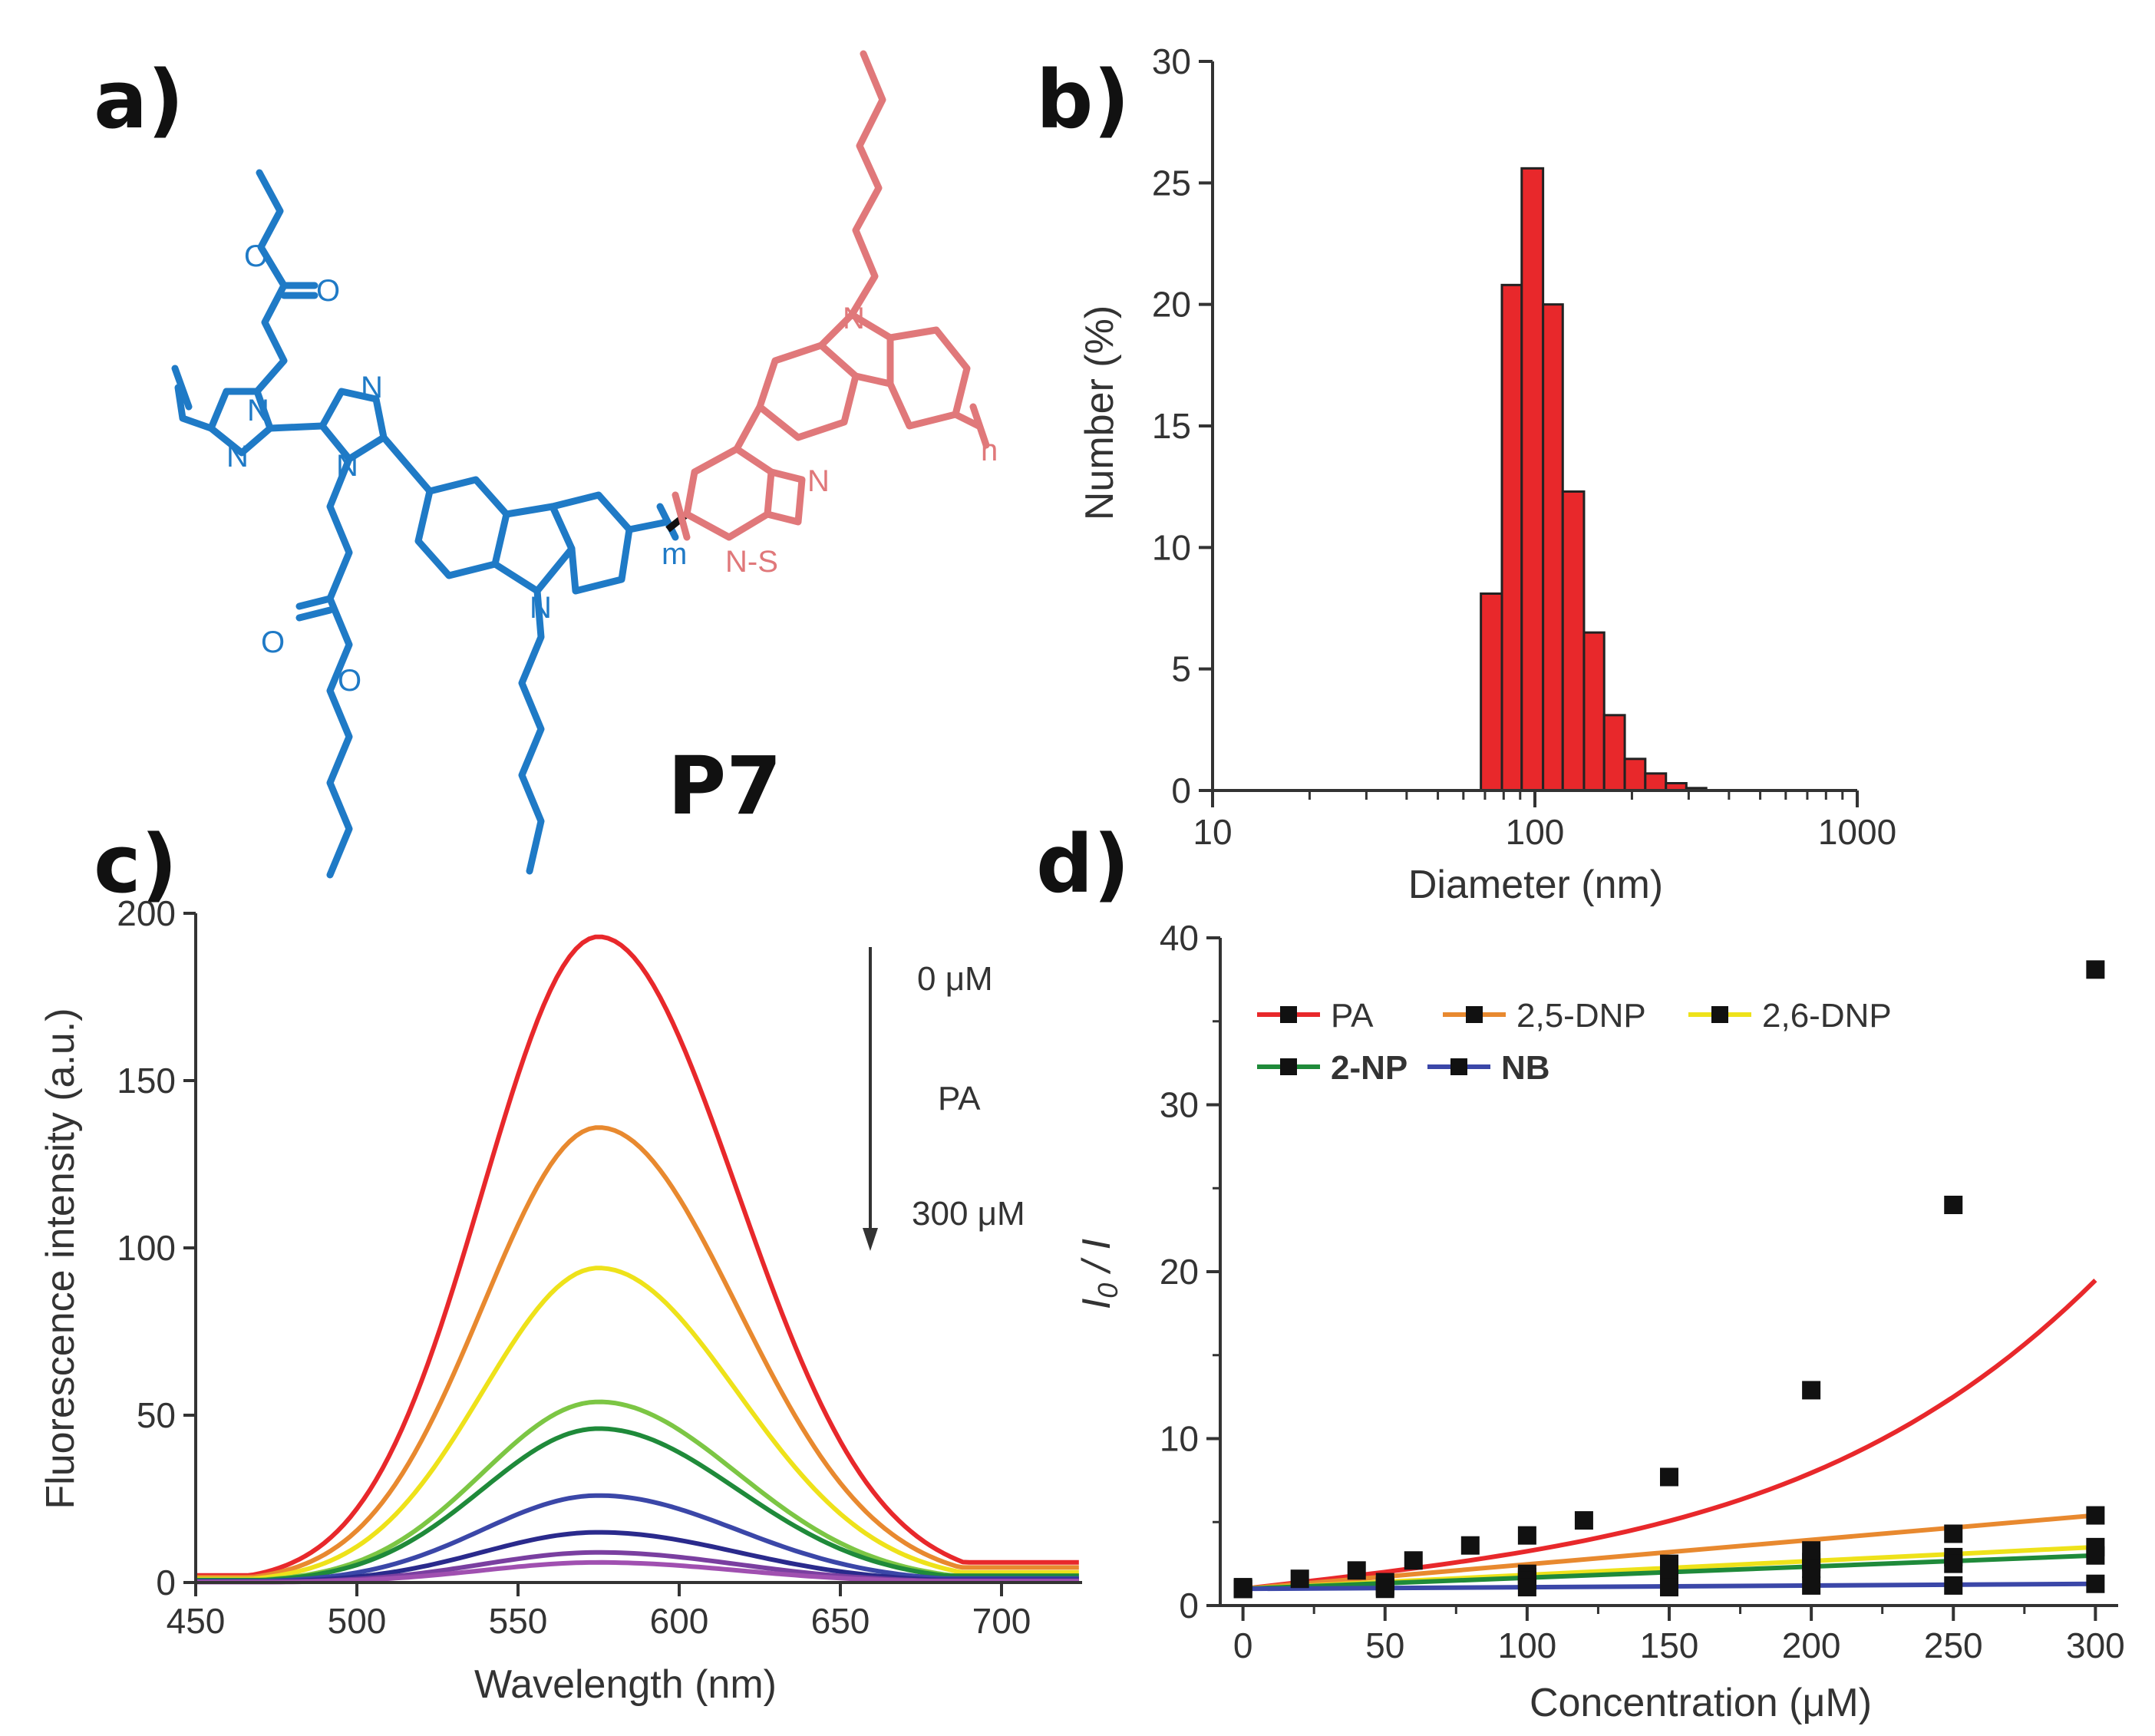 This screenshot has height=1736, width=2155. Describe the element at coordinates (808, 392) in the screenshot. I see `red-carbazole-left-ring` at that location.